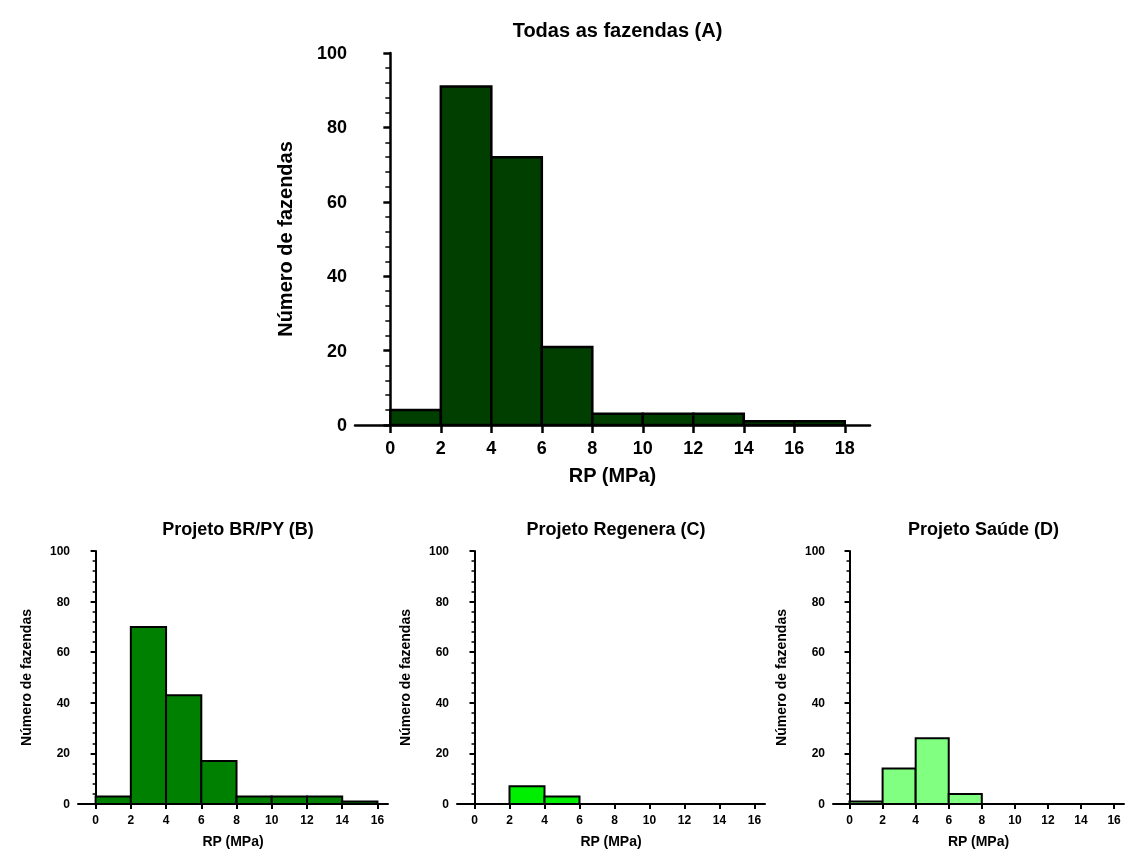 Image resolution: width=1136 pixels, height=861 pixels. What do you see at coordinates (238, 529) in the screenshot?
I see `chart-title: Projeto BR/PY (B)` at bounding box center [238, 529].